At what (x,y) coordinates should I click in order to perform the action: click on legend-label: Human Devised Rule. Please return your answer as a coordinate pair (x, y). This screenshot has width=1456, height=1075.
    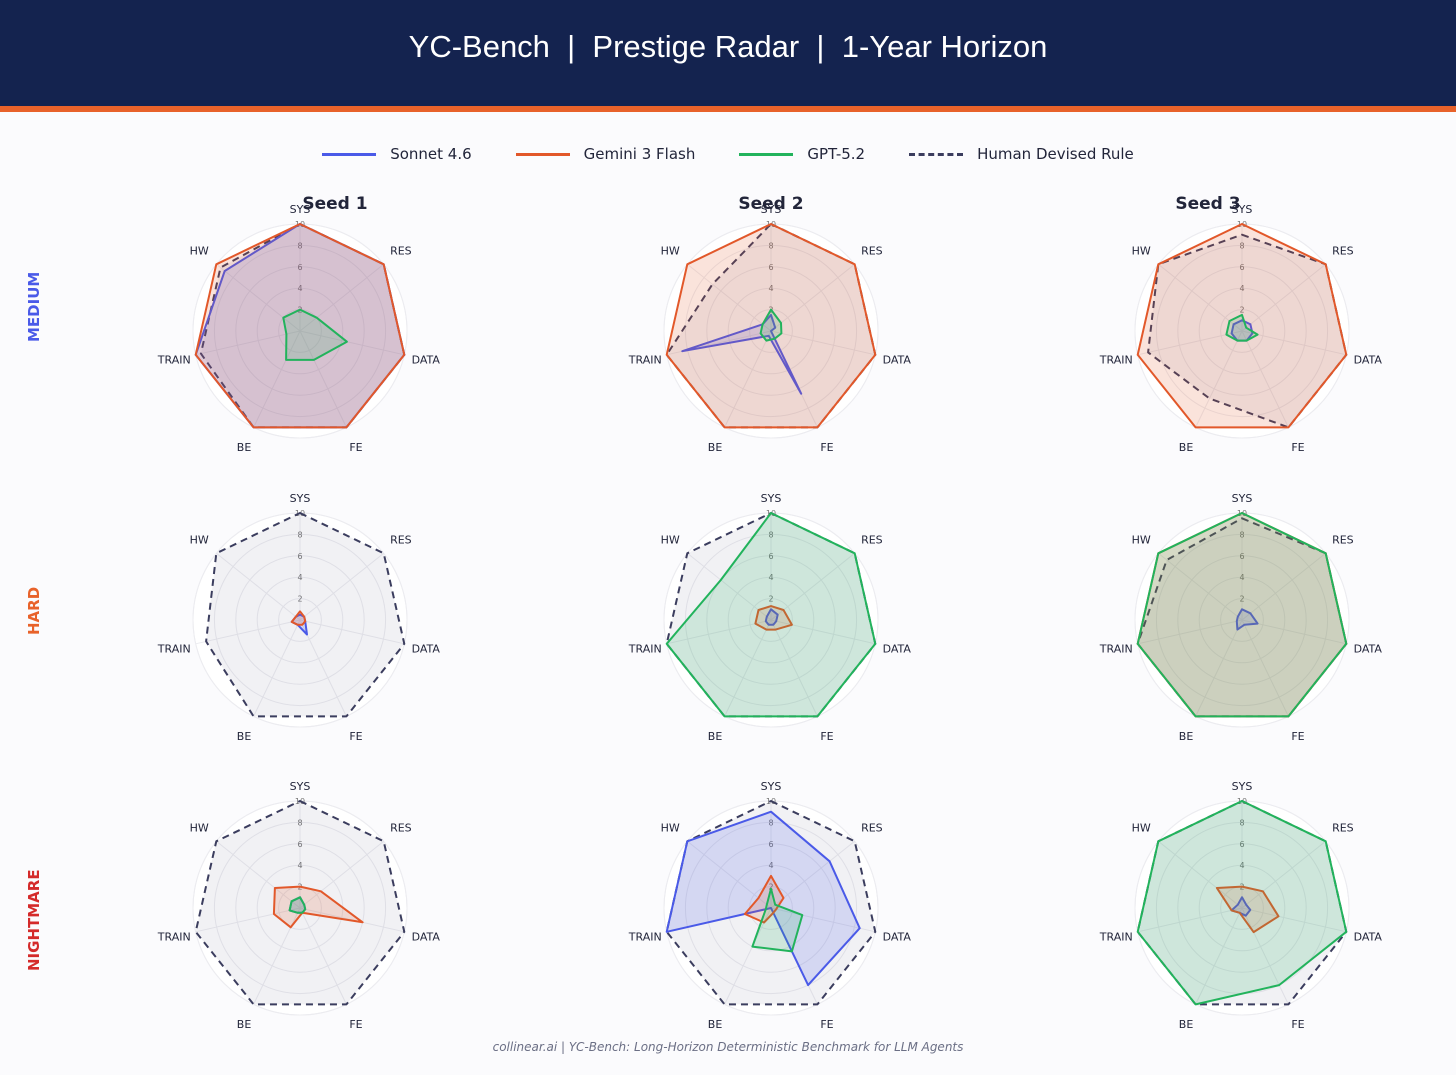
    Looking at the image, I should click on (1055, 154).